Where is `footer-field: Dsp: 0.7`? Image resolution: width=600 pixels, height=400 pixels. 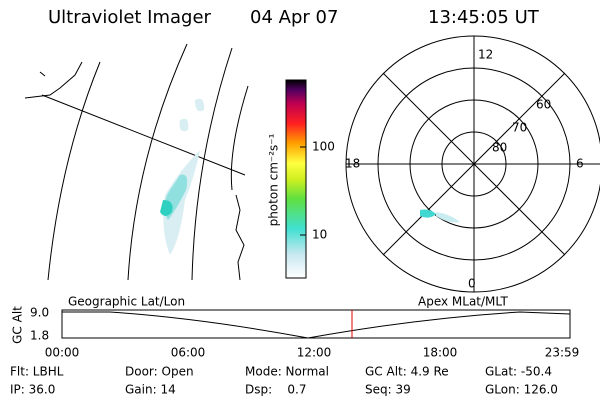 footer-field: Dsp: 0.7 is located at coordinates (276, 390).